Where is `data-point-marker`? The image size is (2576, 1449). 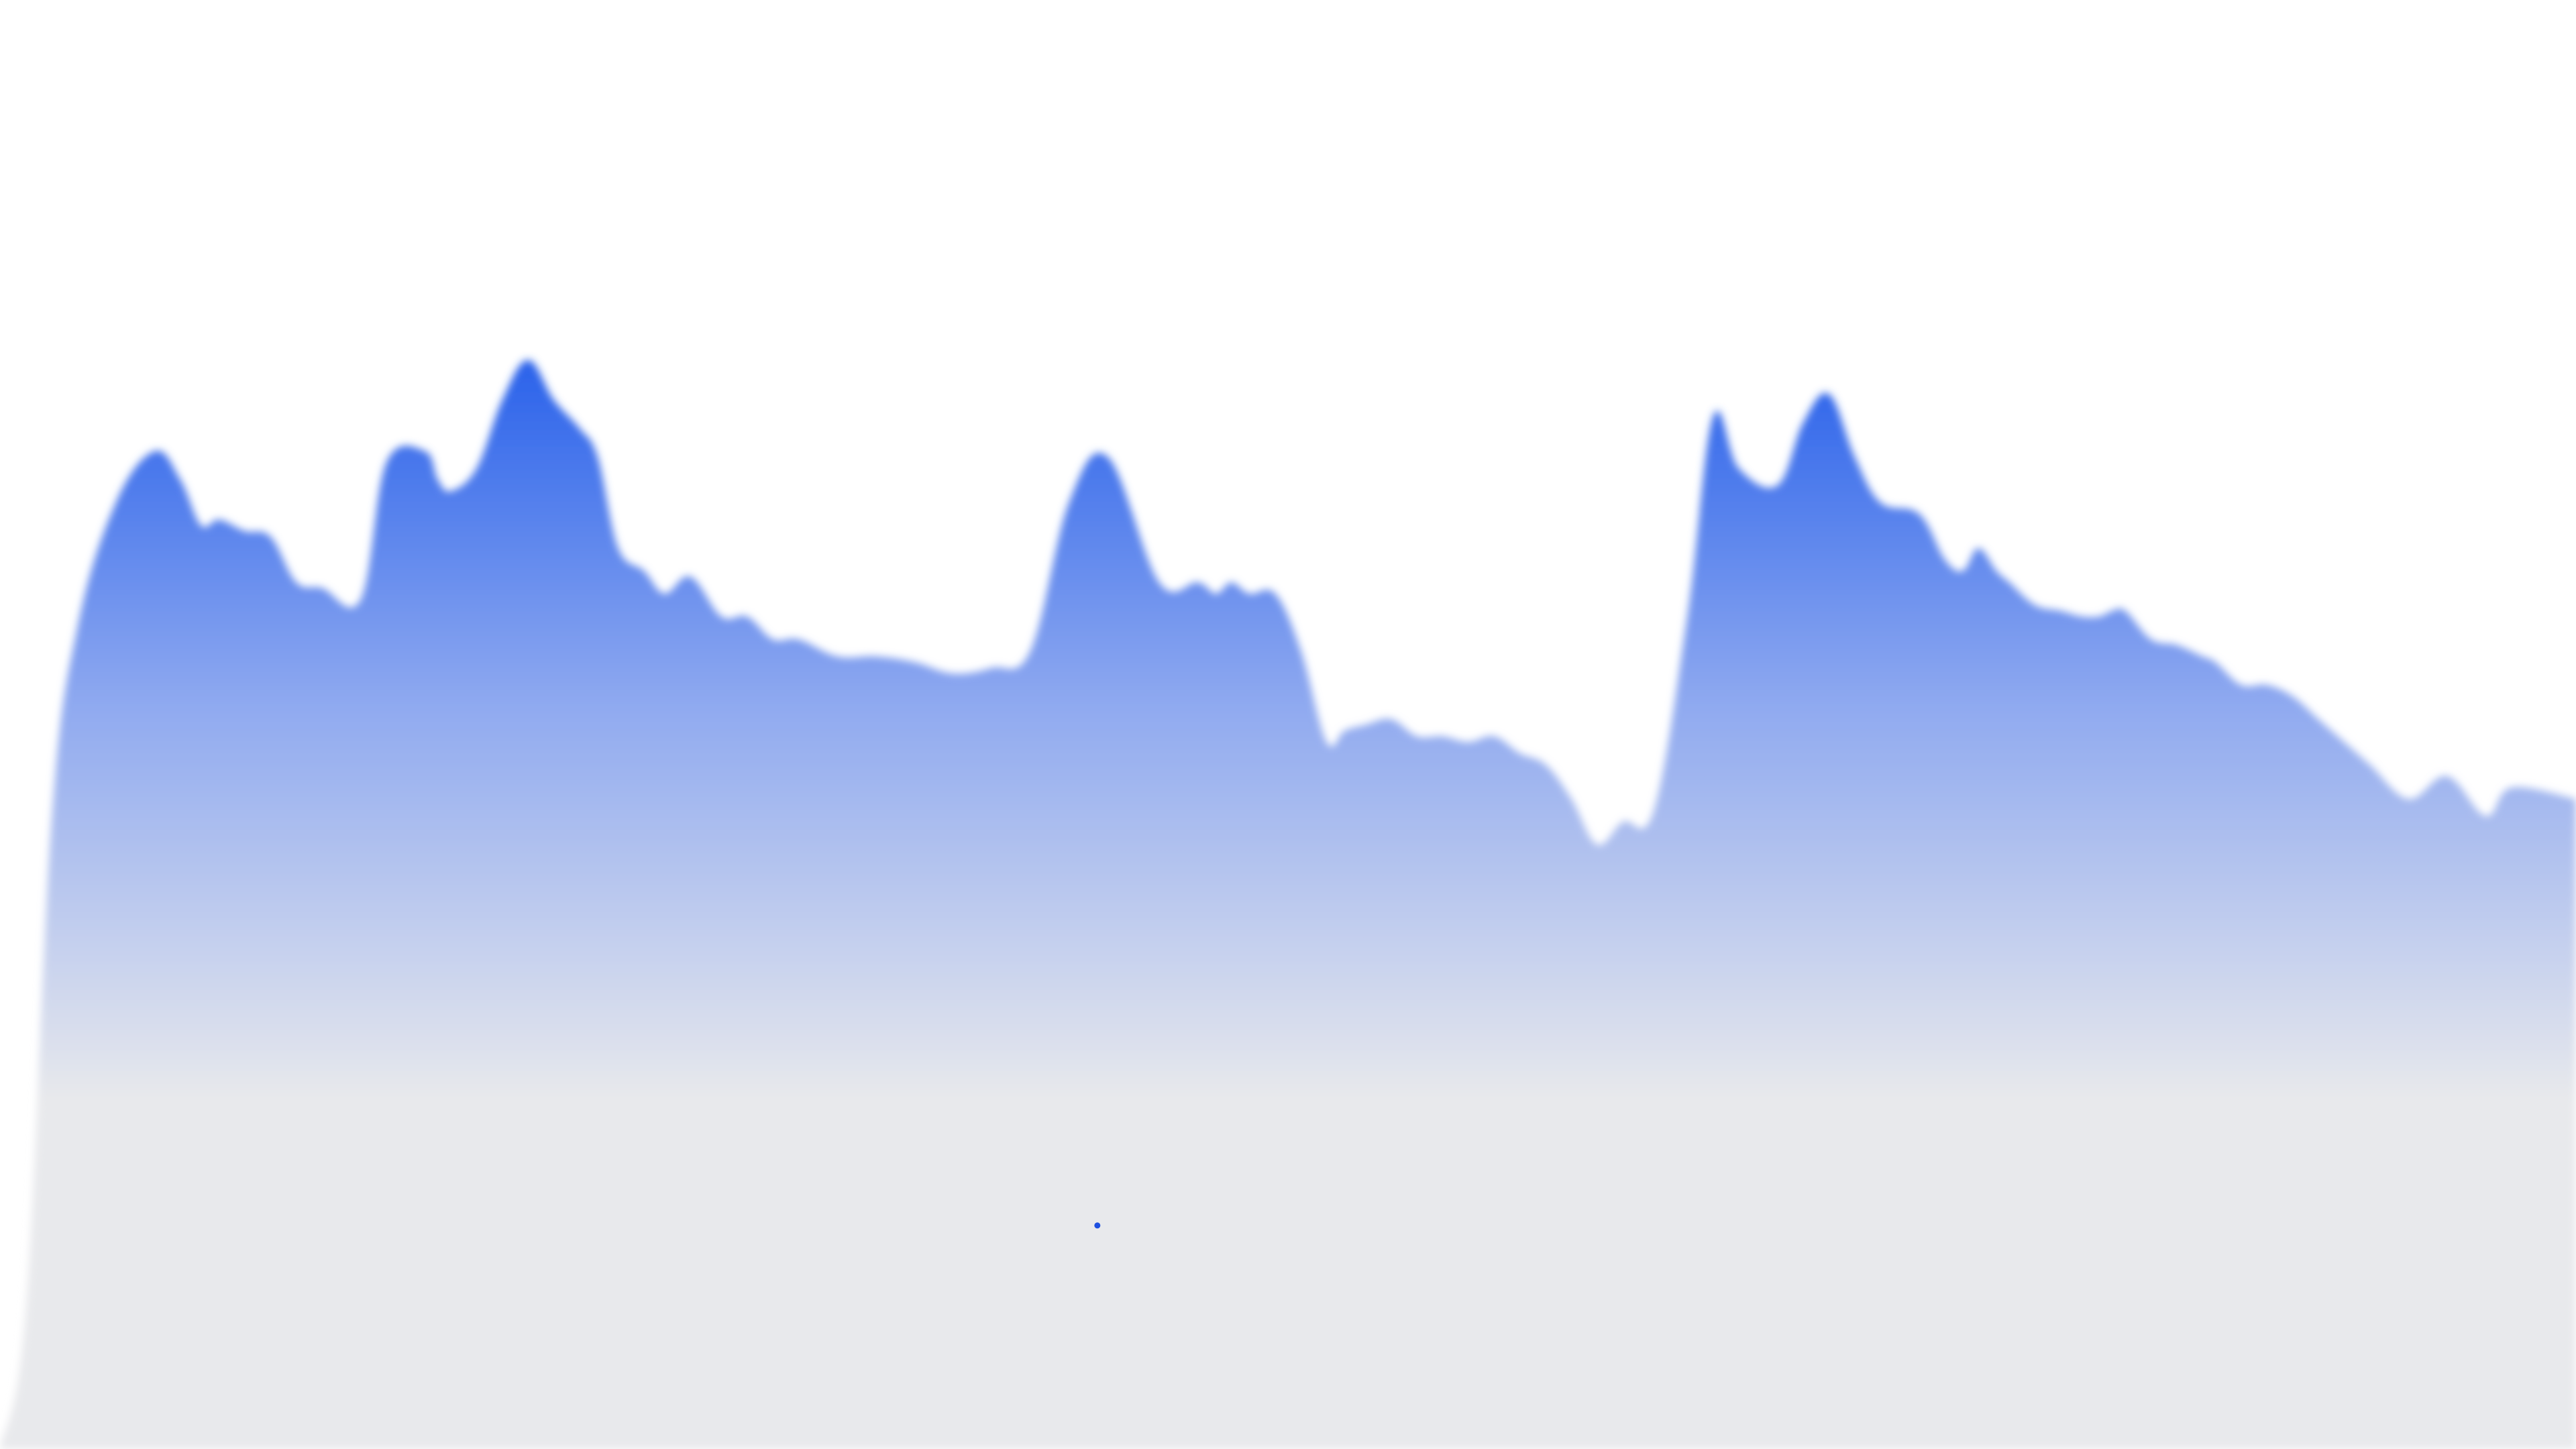
data-point-marker is located at coordinates (1097, 1225).